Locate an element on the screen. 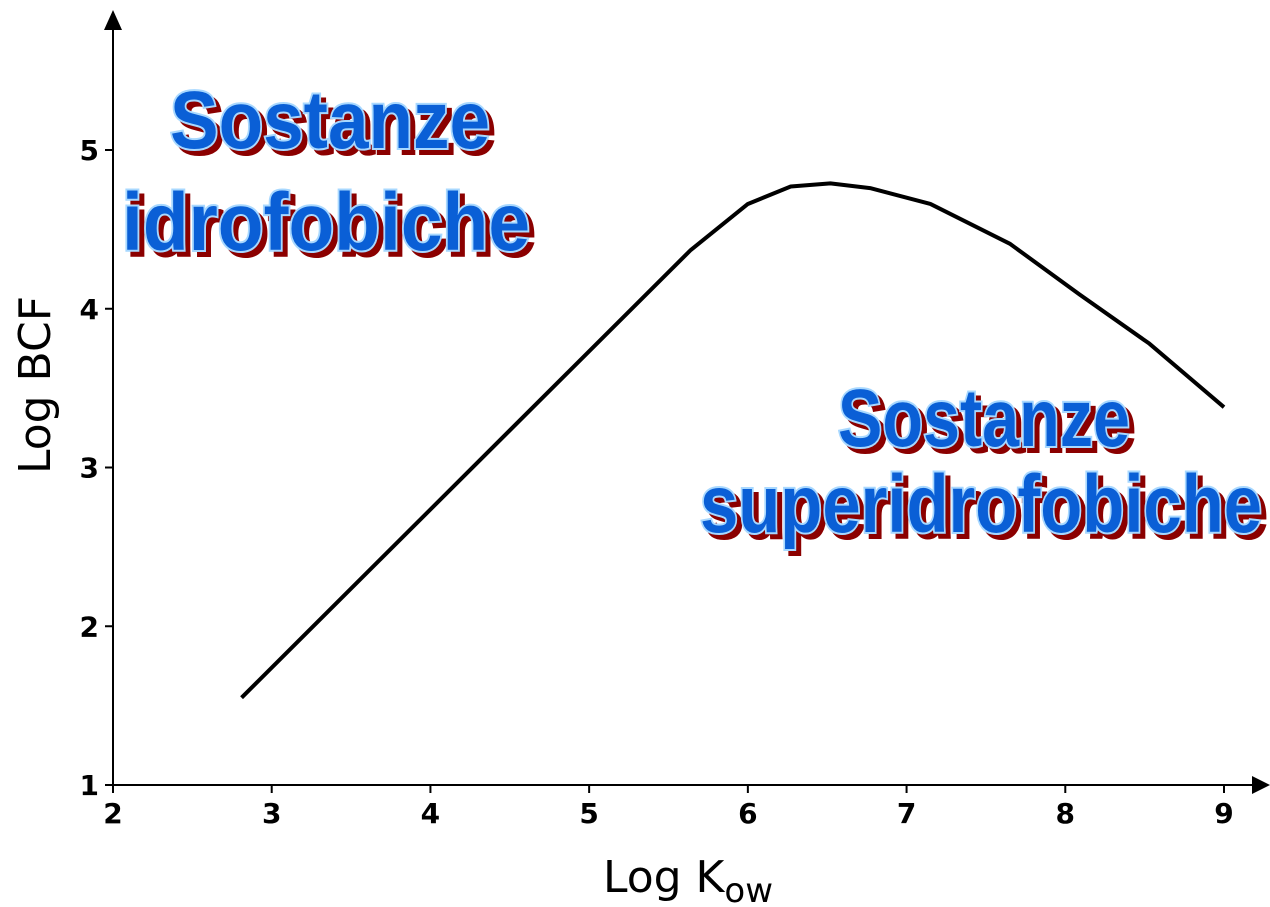 The width and height of the screenshot is (1270, 907). x-tick-label: 6 is located at coordinates (747, 813).